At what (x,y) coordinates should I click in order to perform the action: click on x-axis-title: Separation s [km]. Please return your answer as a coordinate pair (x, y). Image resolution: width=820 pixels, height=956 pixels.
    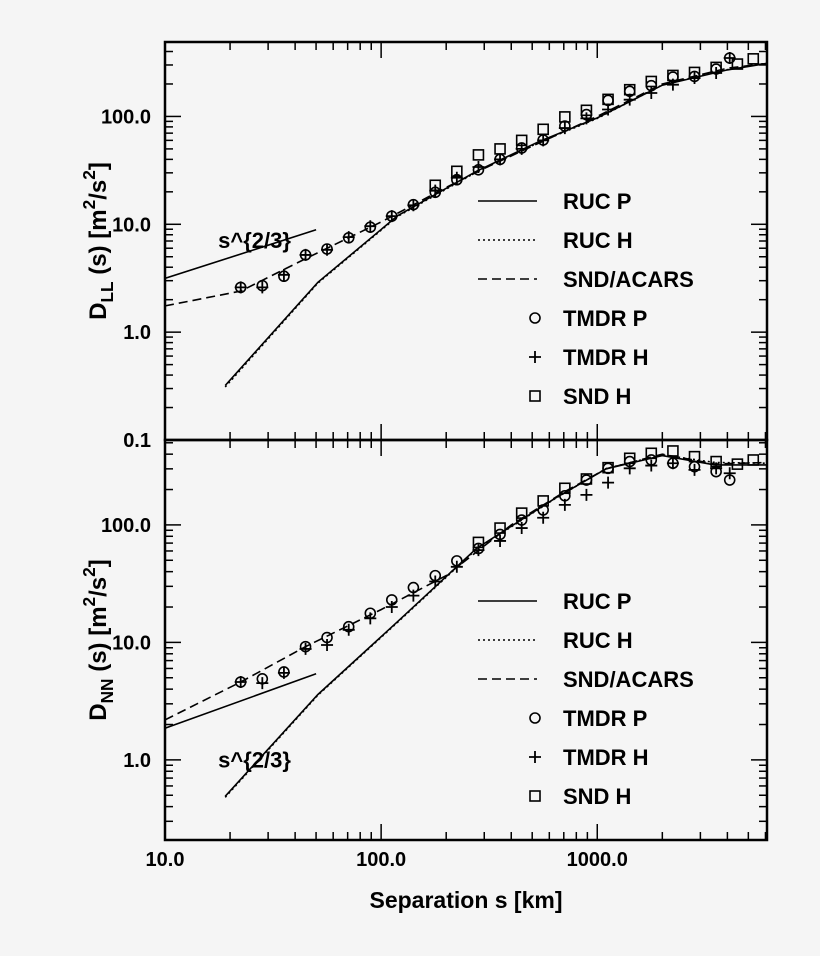
    Looking at the image, I should click on (466, 900).